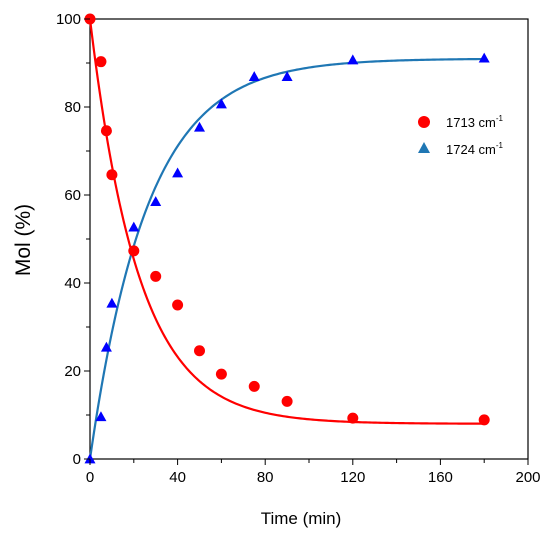  I want to click on y-tick-label: 80, so click(72, 107).